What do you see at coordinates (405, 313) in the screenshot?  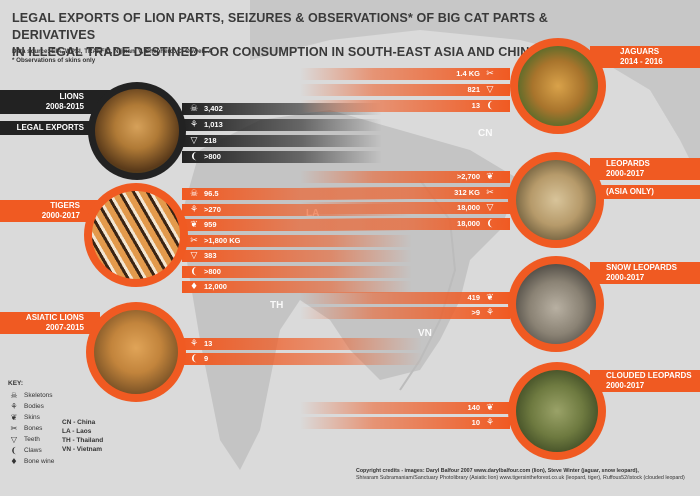 I see `snow_leopards-bar` at bounding box center [405, 313].